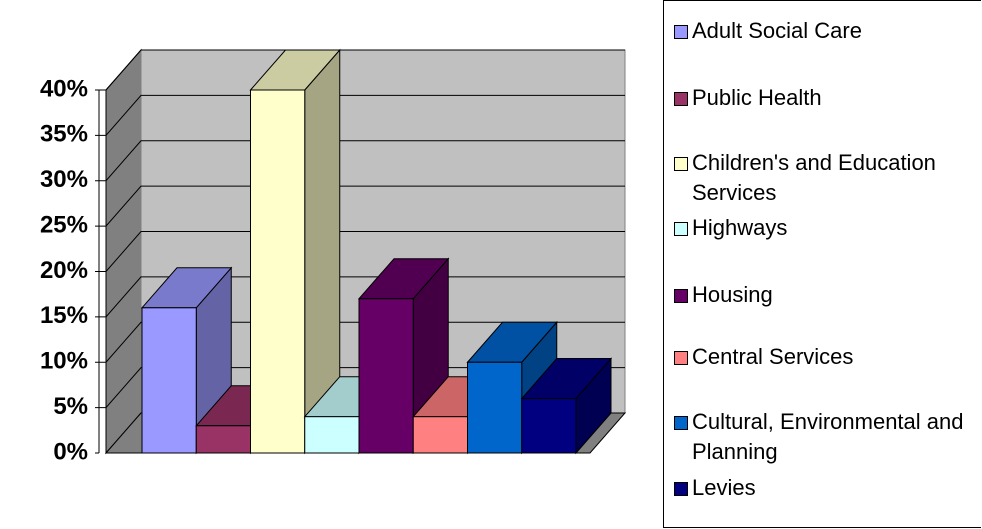  Describe the element at coordinates (64, 179) in the screenshot. I see `y-tick-label: 30%` at that location.